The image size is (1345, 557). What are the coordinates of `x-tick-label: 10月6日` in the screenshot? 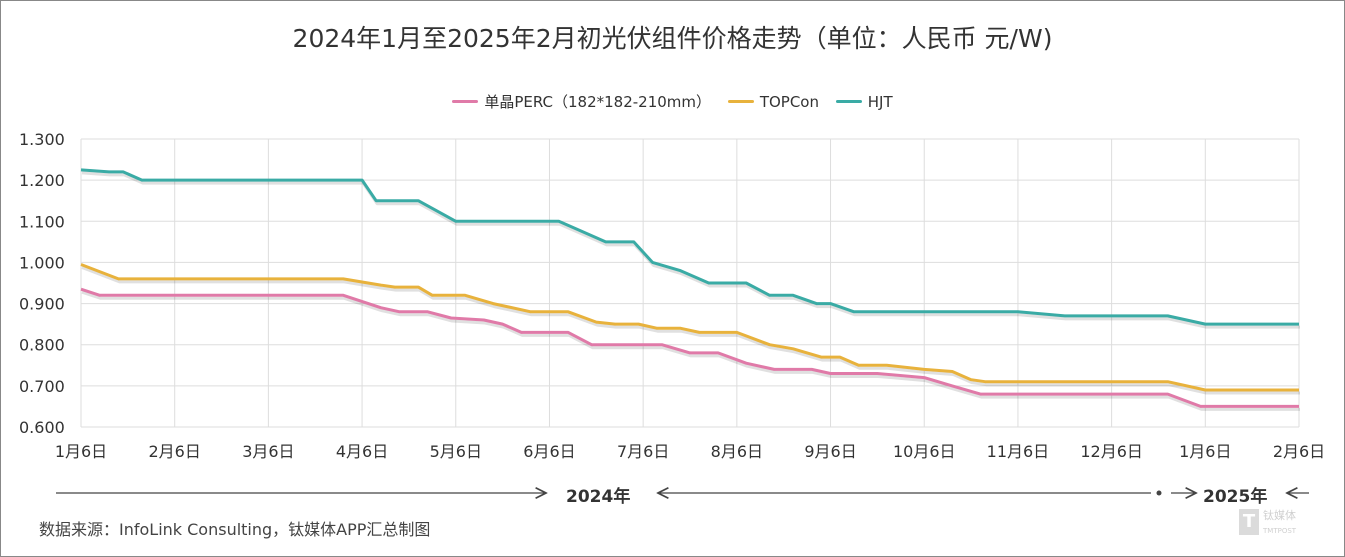 It's located at (924, 451).